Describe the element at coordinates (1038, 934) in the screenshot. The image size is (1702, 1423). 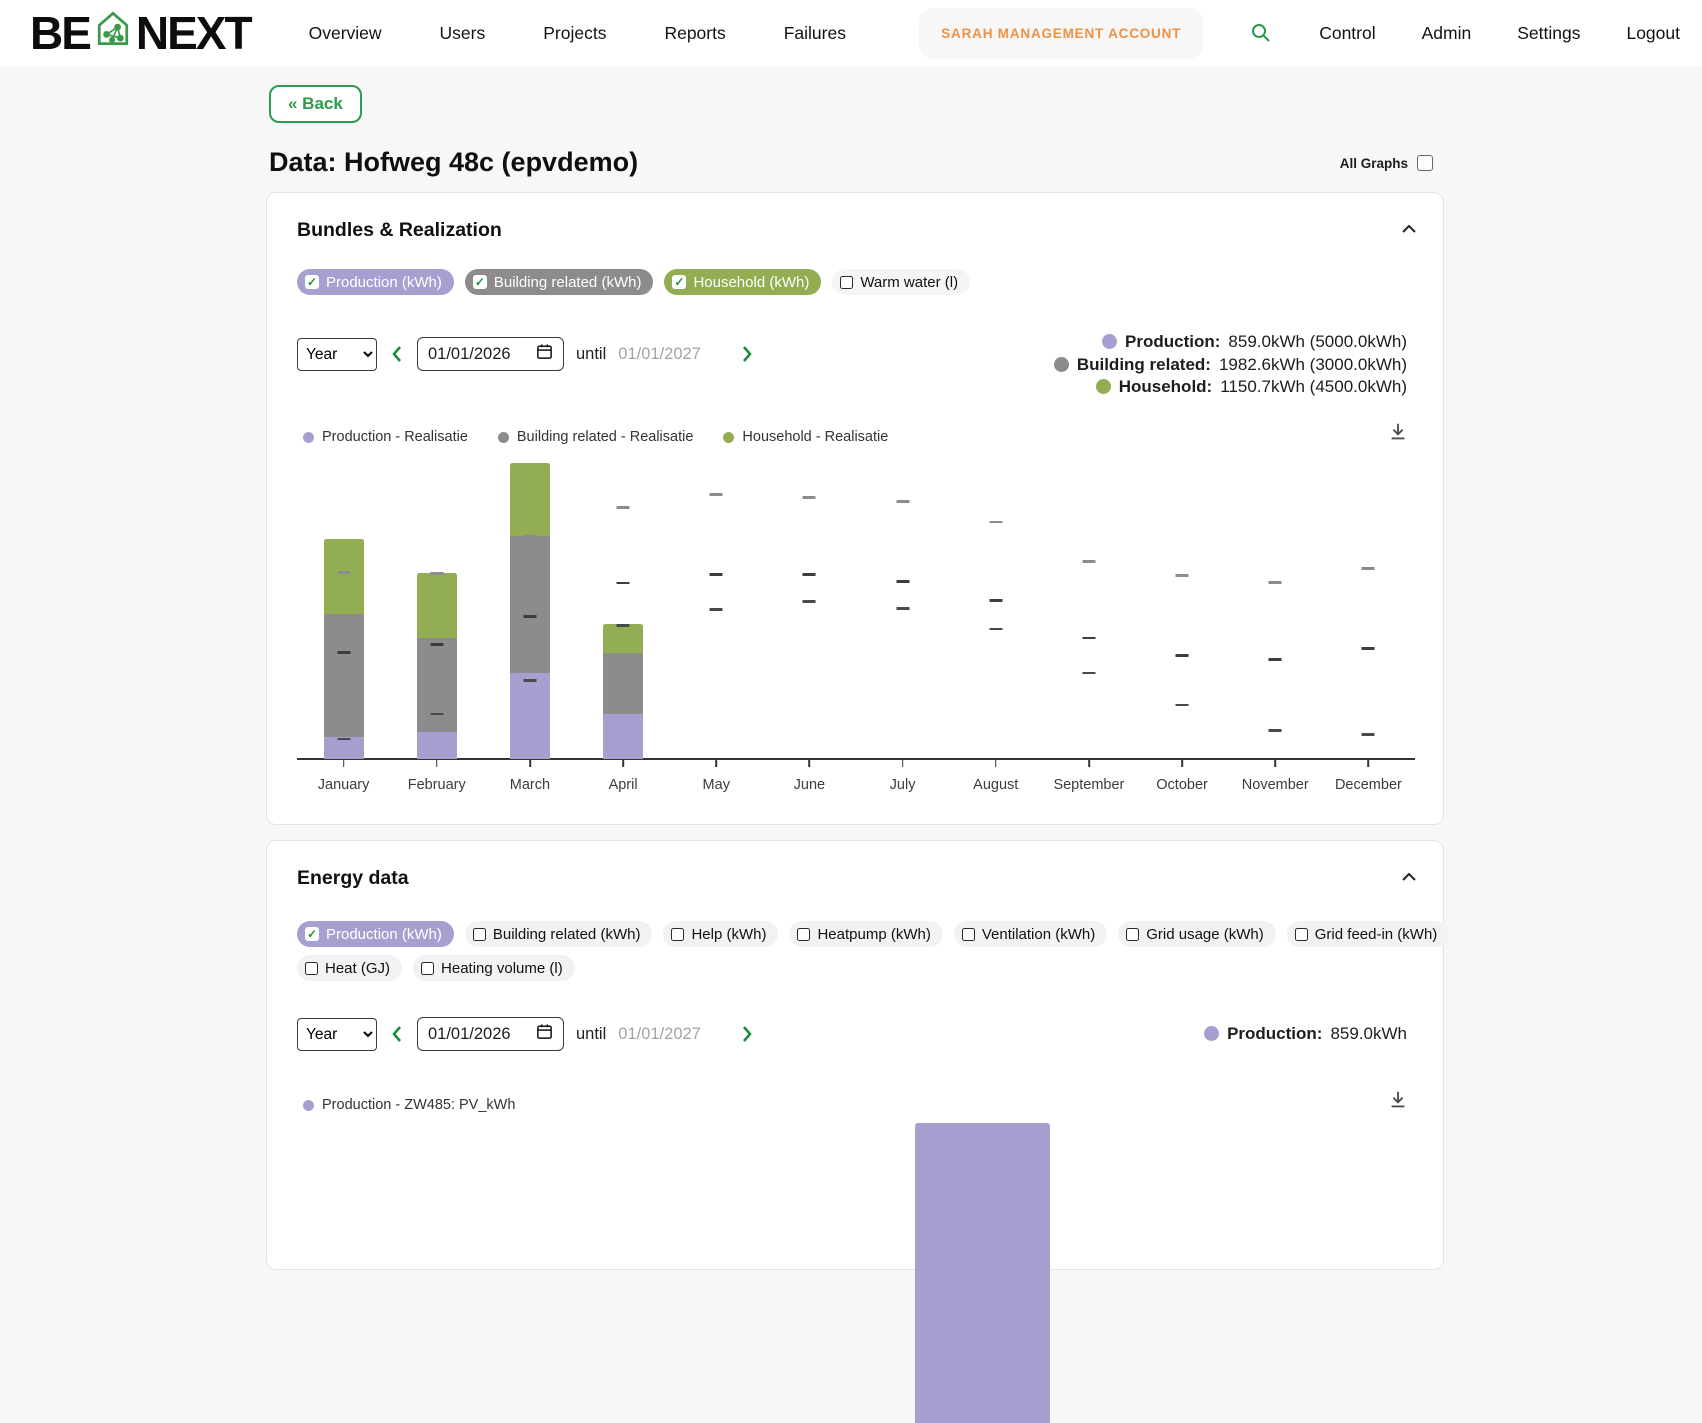
I see `chip-label: Ventilation (kWh)` at that location.